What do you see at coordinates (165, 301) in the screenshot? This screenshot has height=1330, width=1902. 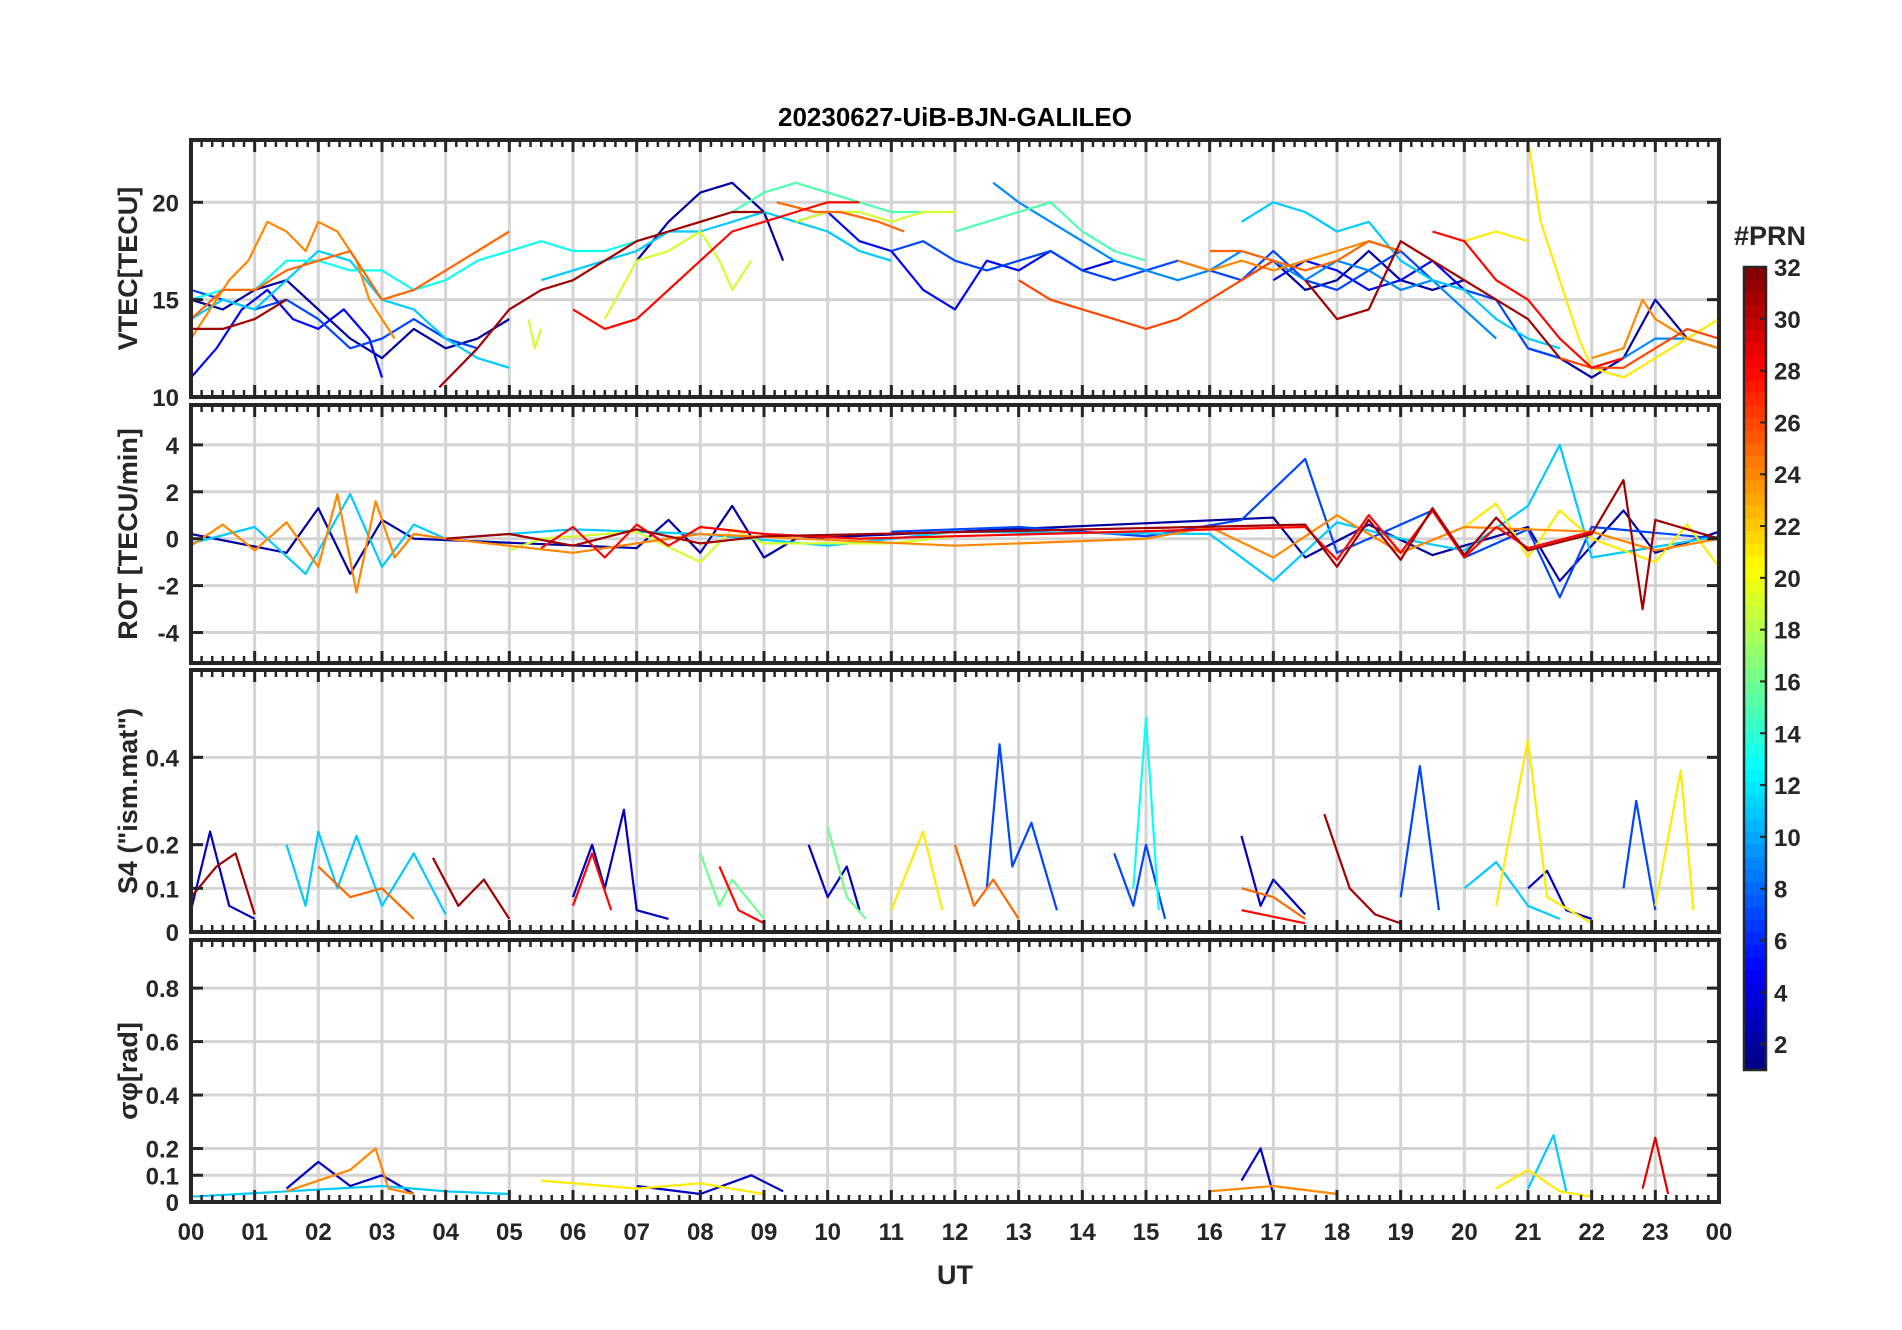 I see `y-tick-label: 15` at bounding box center [165, 301].